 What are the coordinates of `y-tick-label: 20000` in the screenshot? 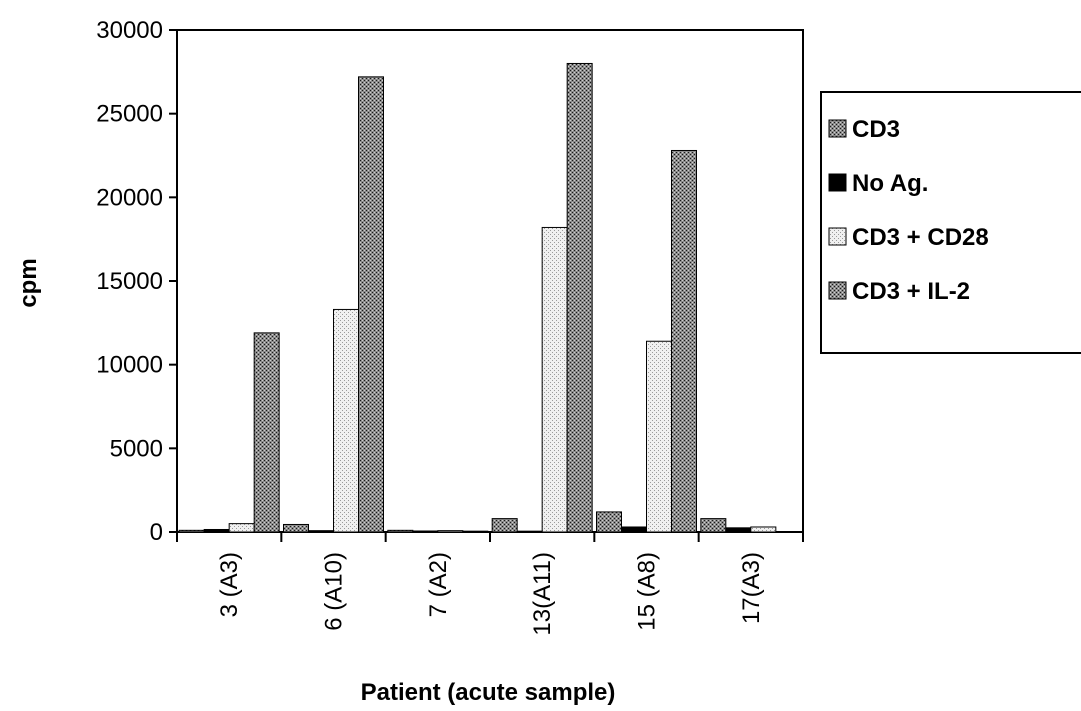 It's located at (129, 197).